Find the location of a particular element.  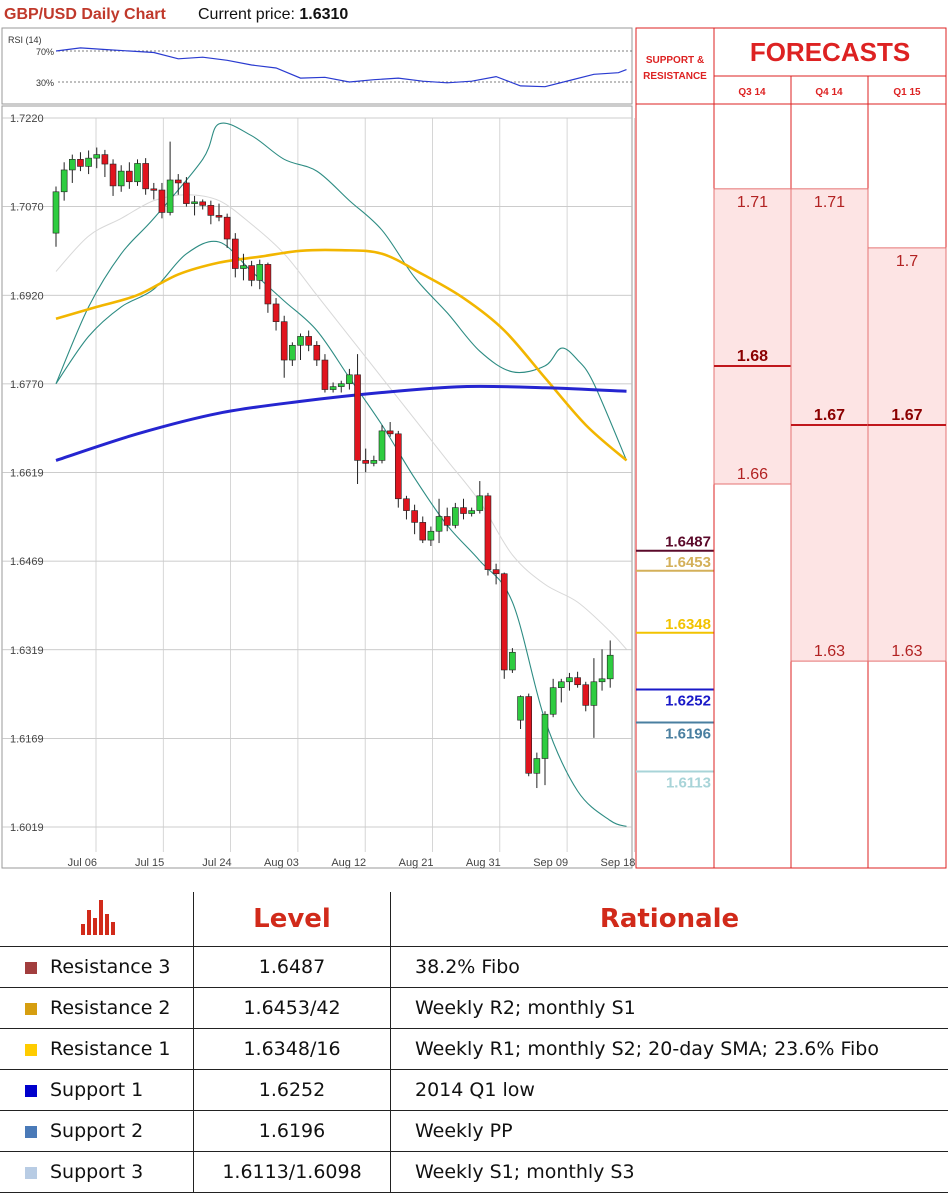

forecast-mid: 1.67 is located at coordinates (906, 415).